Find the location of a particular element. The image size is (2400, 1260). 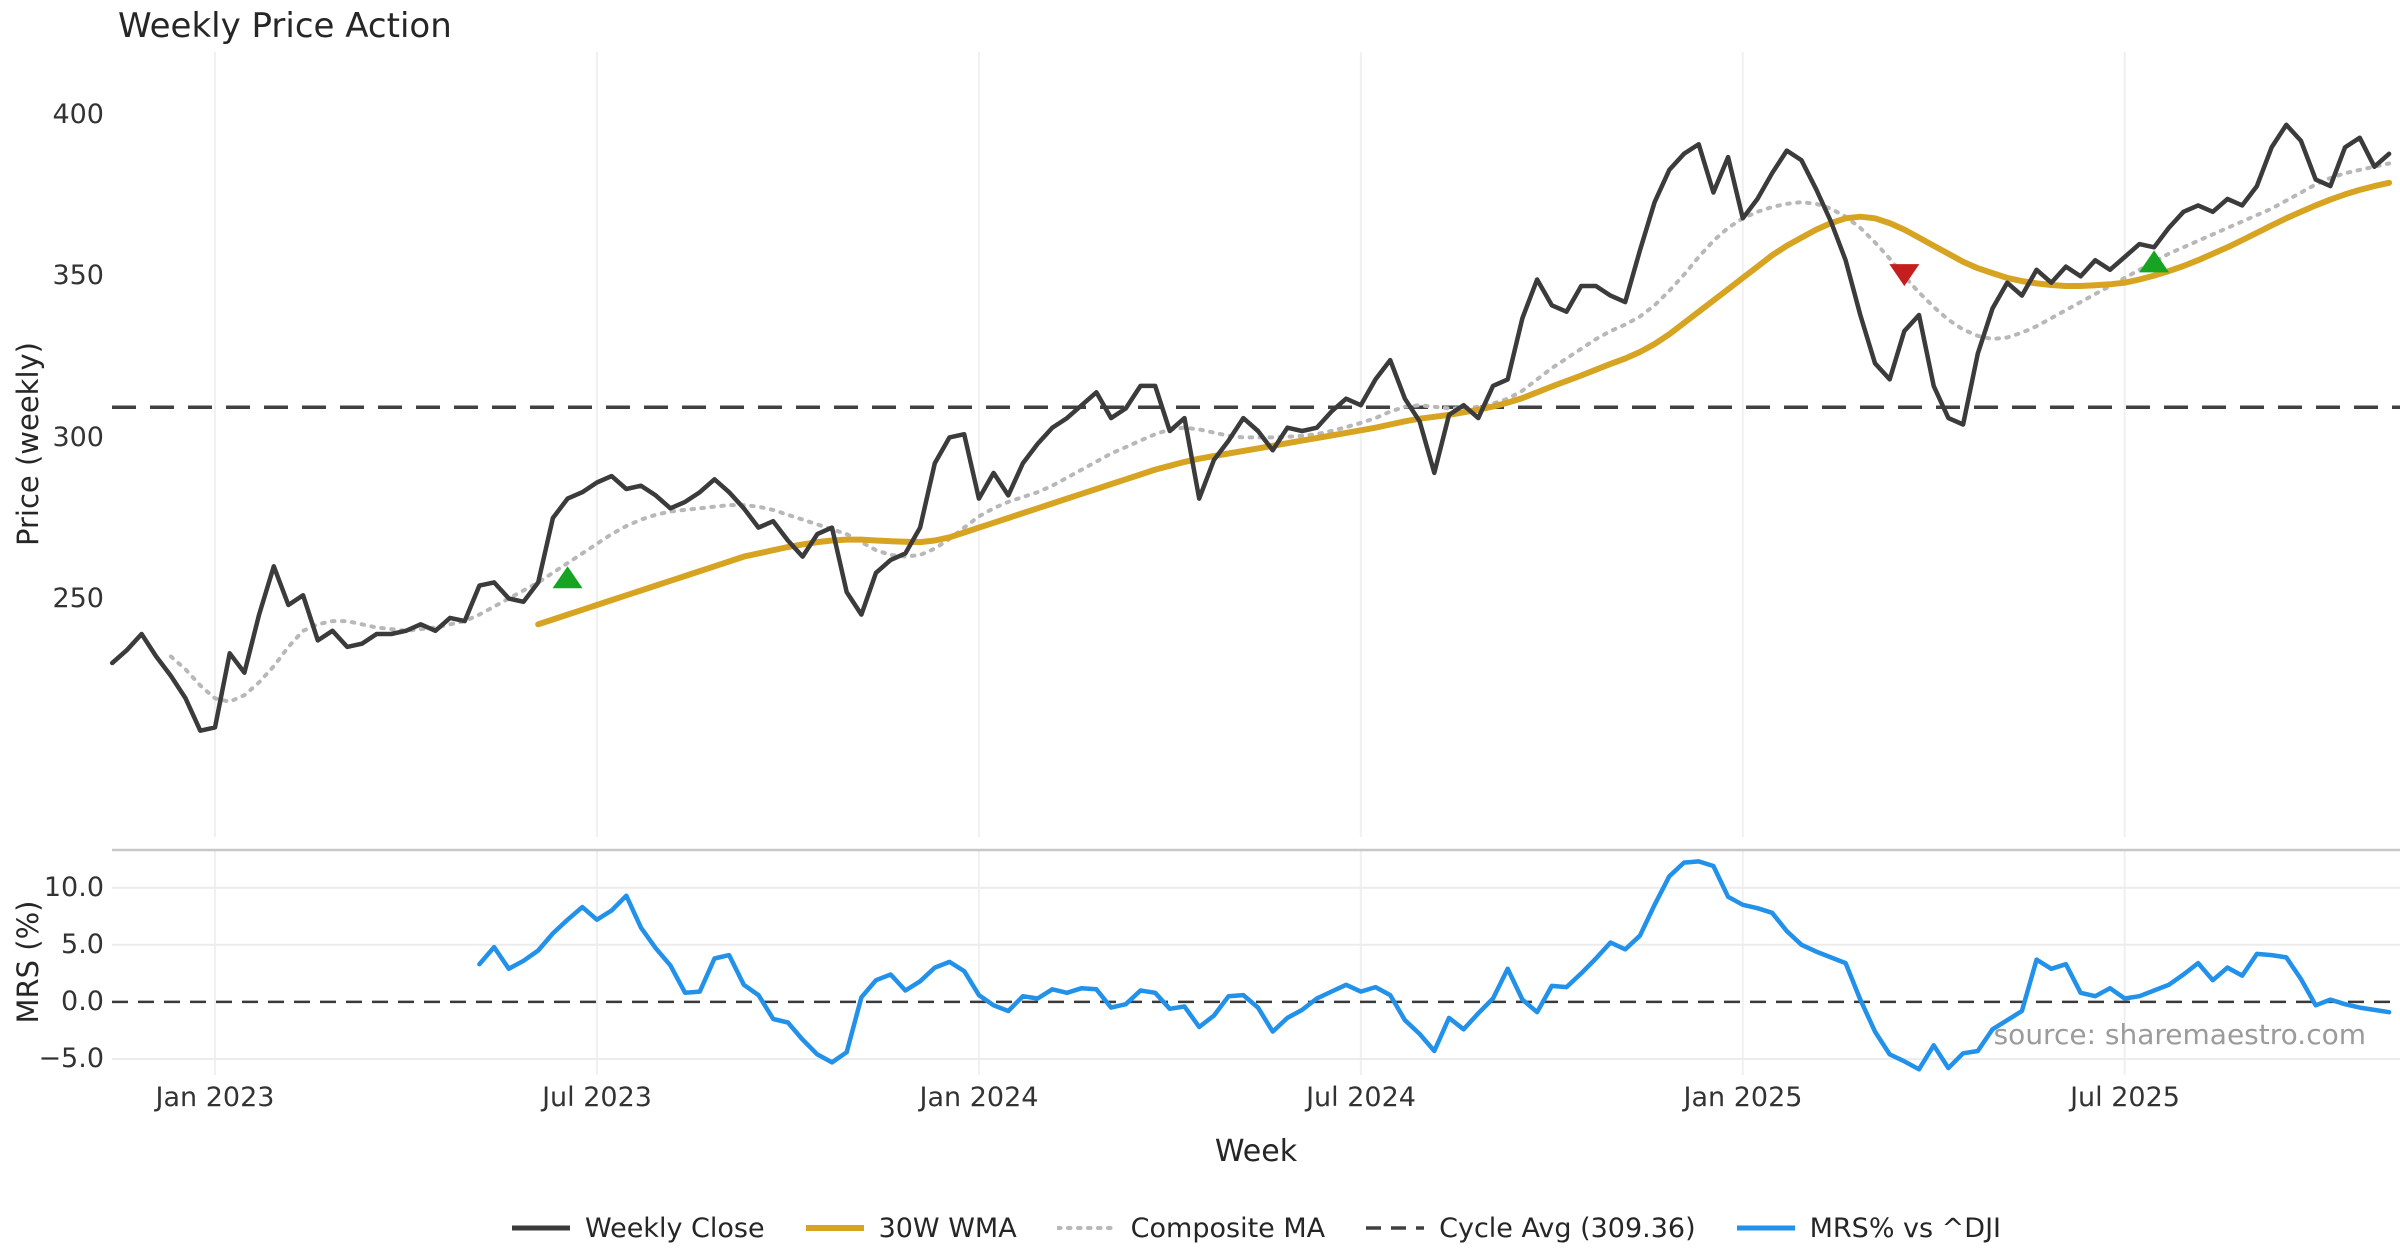

weekly-close-line-swatch-icon is located at coordinates (540, 1228).